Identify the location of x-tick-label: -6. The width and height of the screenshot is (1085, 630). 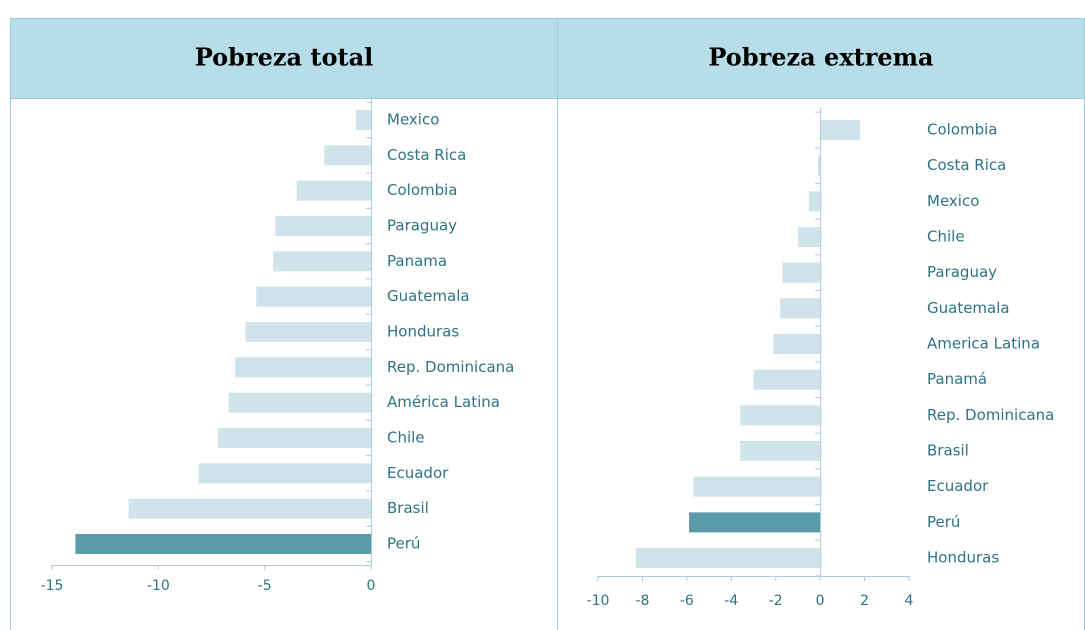
(687, 601).